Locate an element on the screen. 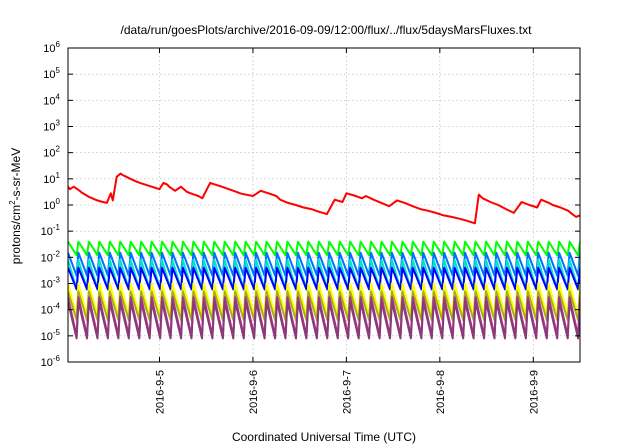 Image resolution: width=640 pixels, height=448 pixels. y-tick-exponent: 1 is located at coordinates (58, 175).